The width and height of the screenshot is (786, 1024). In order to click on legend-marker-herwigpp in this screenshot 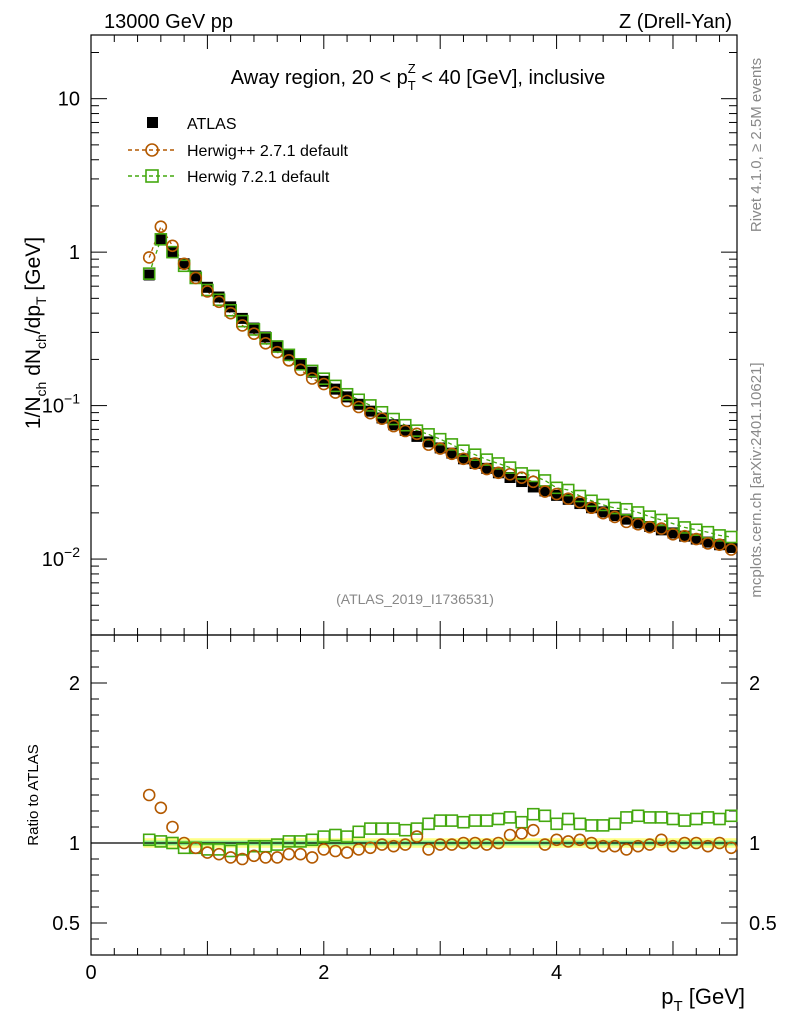, I will do `click(152, 150)`.